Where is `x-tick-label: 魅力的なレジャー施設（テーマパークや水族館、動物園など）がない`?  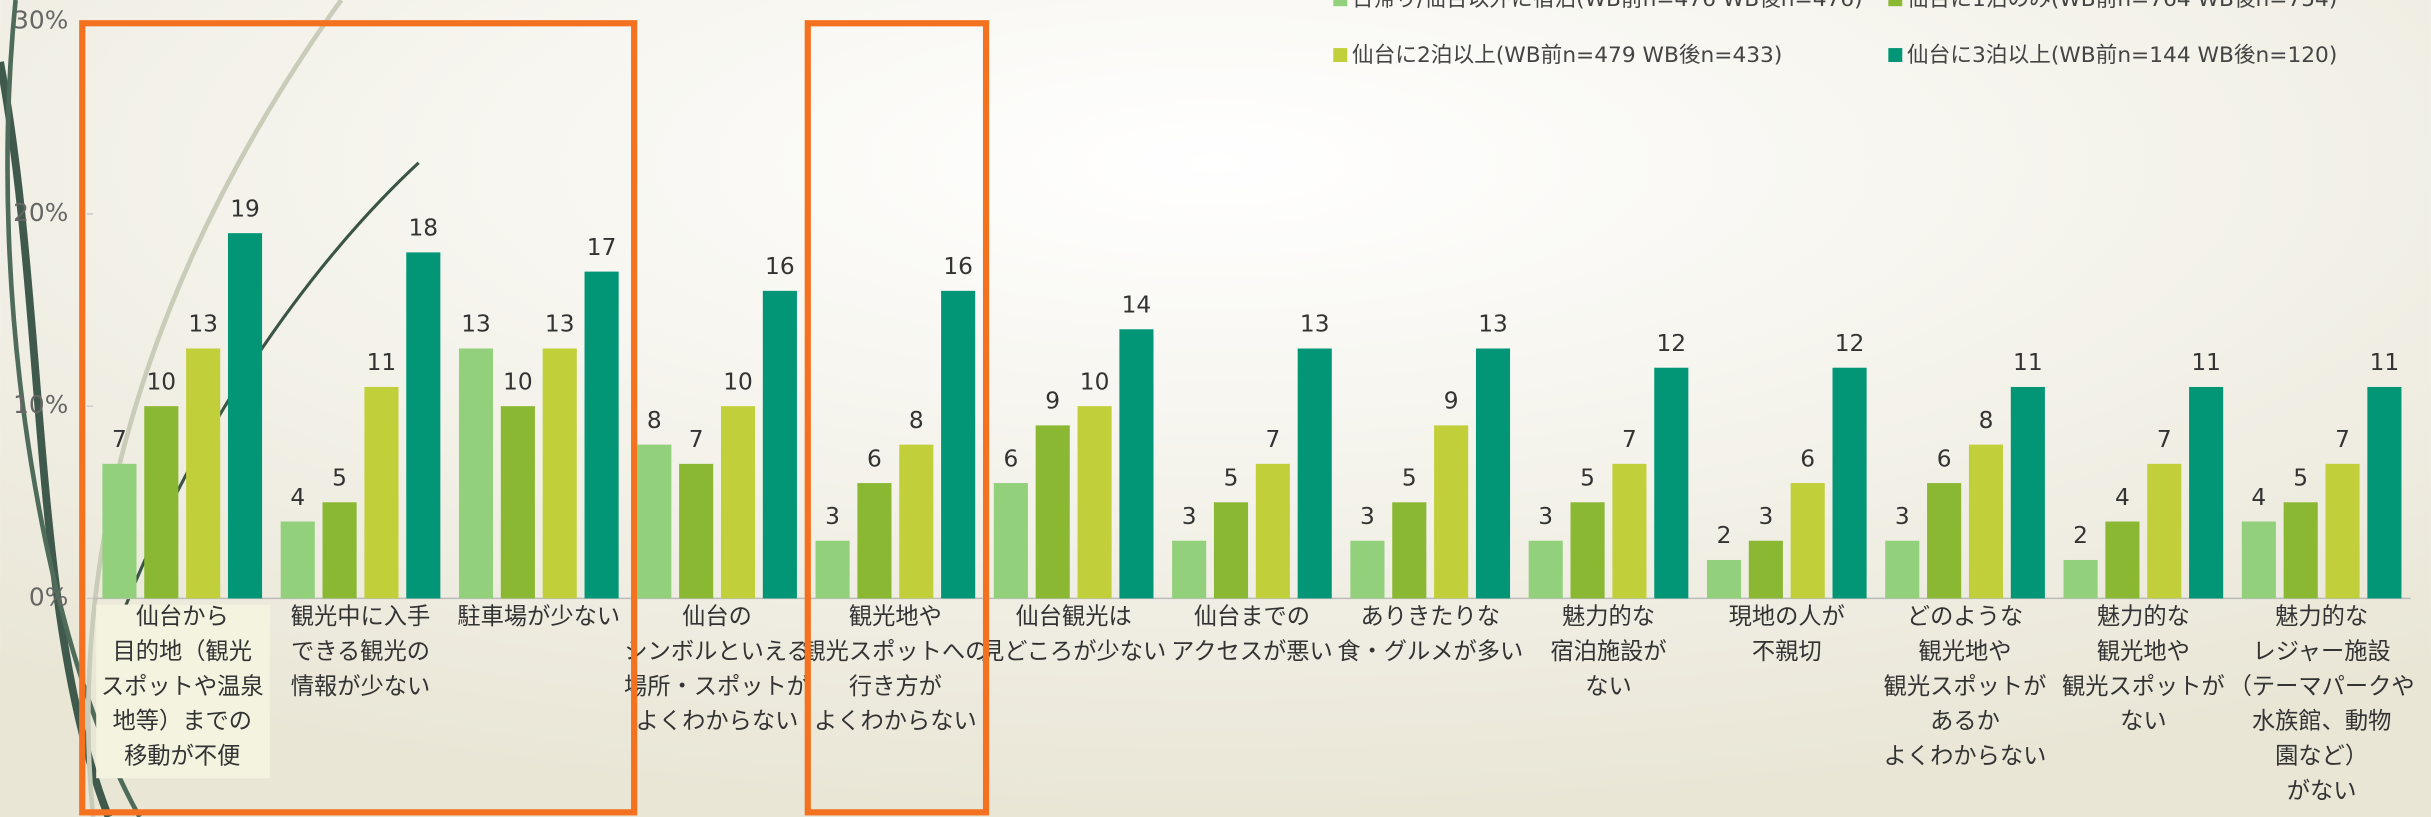 x-tick-label: 魅力的なレジャー施設（テーマパークや水族館、動物園など）がない is located at coordinates (2322, 703).